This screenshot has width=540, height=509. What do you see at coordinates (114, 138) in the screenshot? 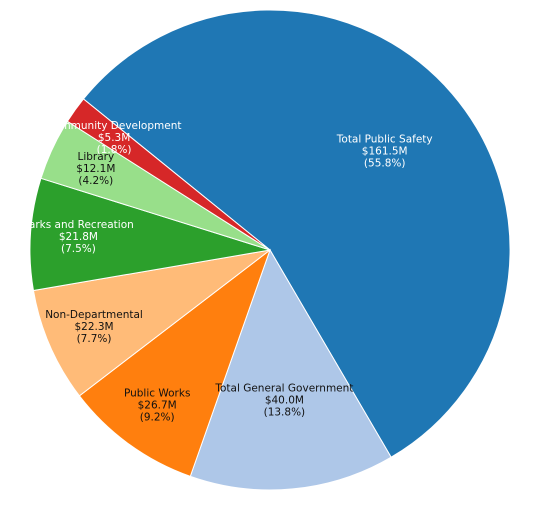
I see `value-label: $5.3M` at bounding box center [114, 138].